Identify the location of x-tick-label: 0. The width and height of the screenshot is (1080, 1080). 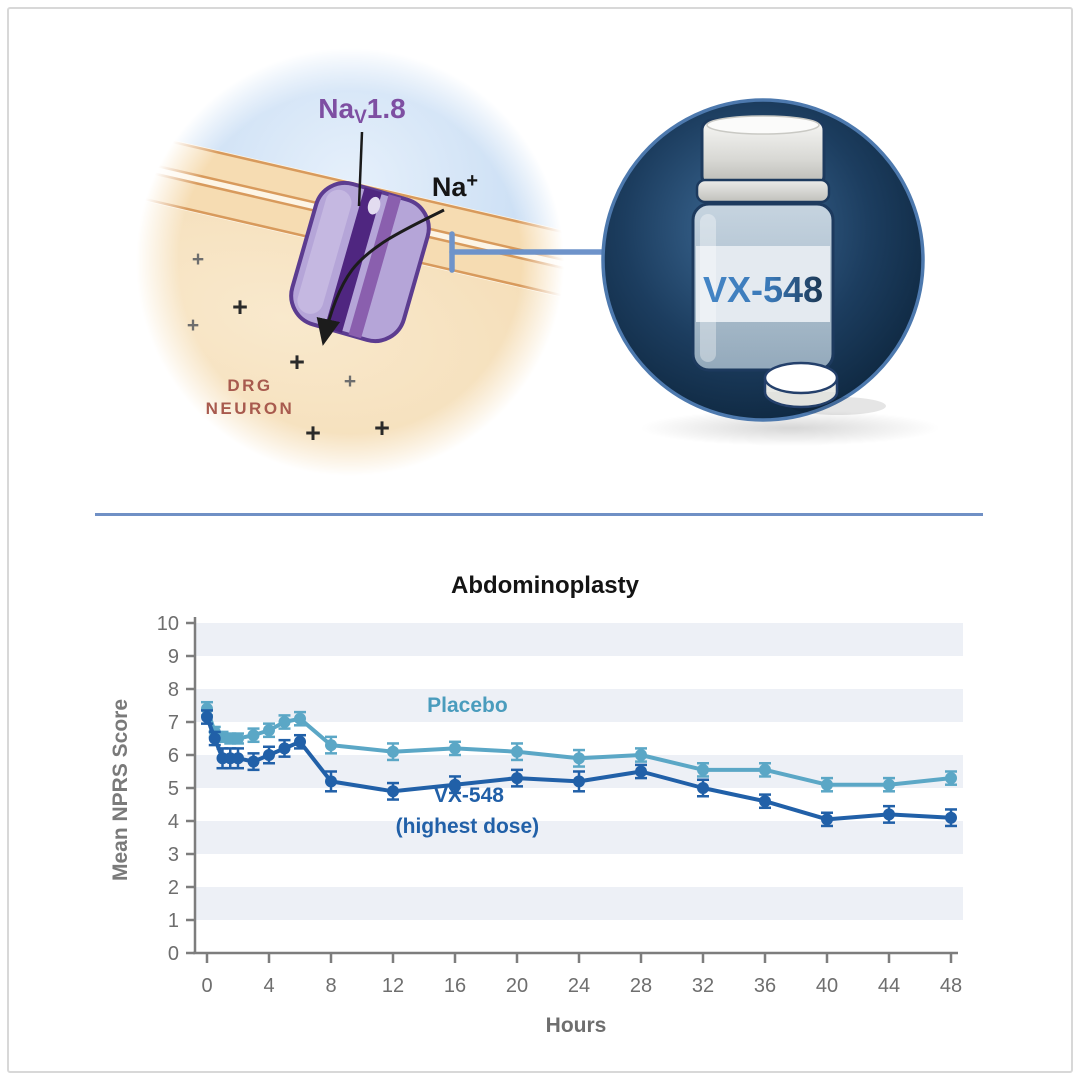
(206, 986).